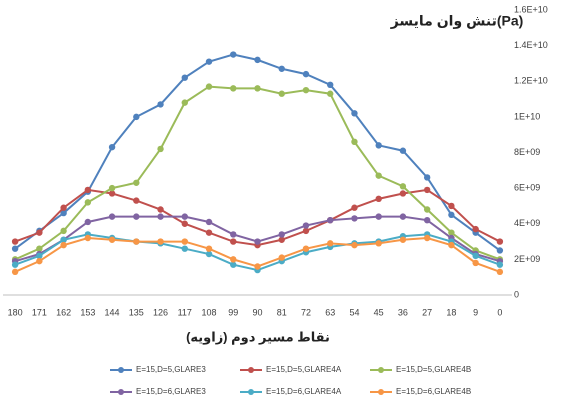  I want to click on y-tick-label: 2E+09, so click(527, 259).